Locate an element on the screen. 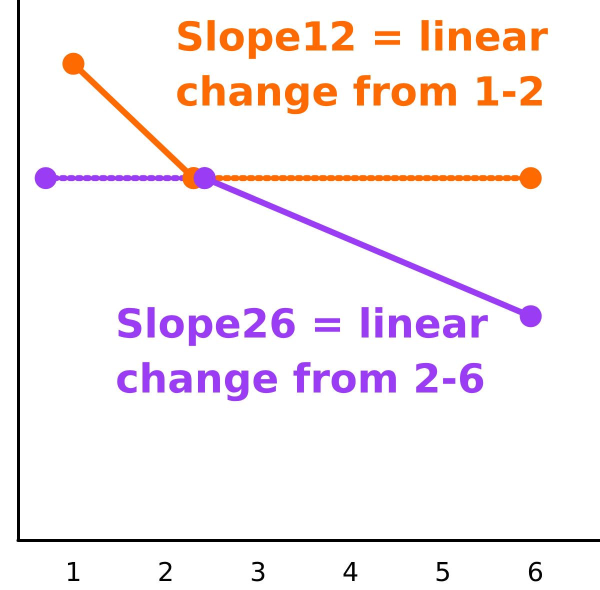  x-tick-label: 3 is located at coordinates (258, 573).